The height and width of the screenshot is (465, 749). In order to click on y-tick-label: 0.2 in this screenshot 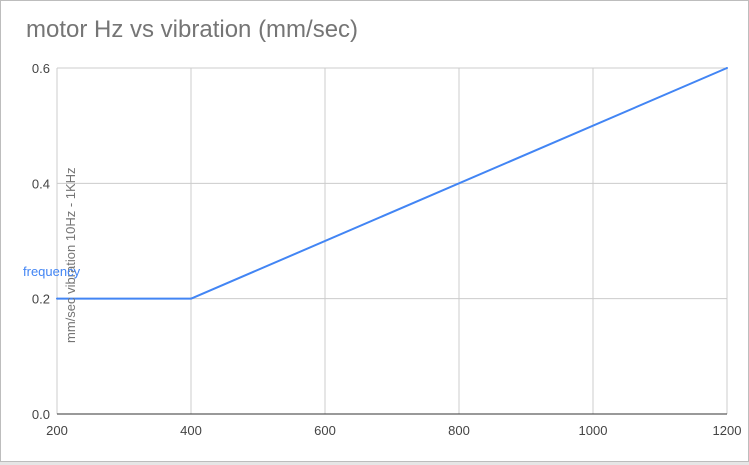, I will do `click(41, 299)`.